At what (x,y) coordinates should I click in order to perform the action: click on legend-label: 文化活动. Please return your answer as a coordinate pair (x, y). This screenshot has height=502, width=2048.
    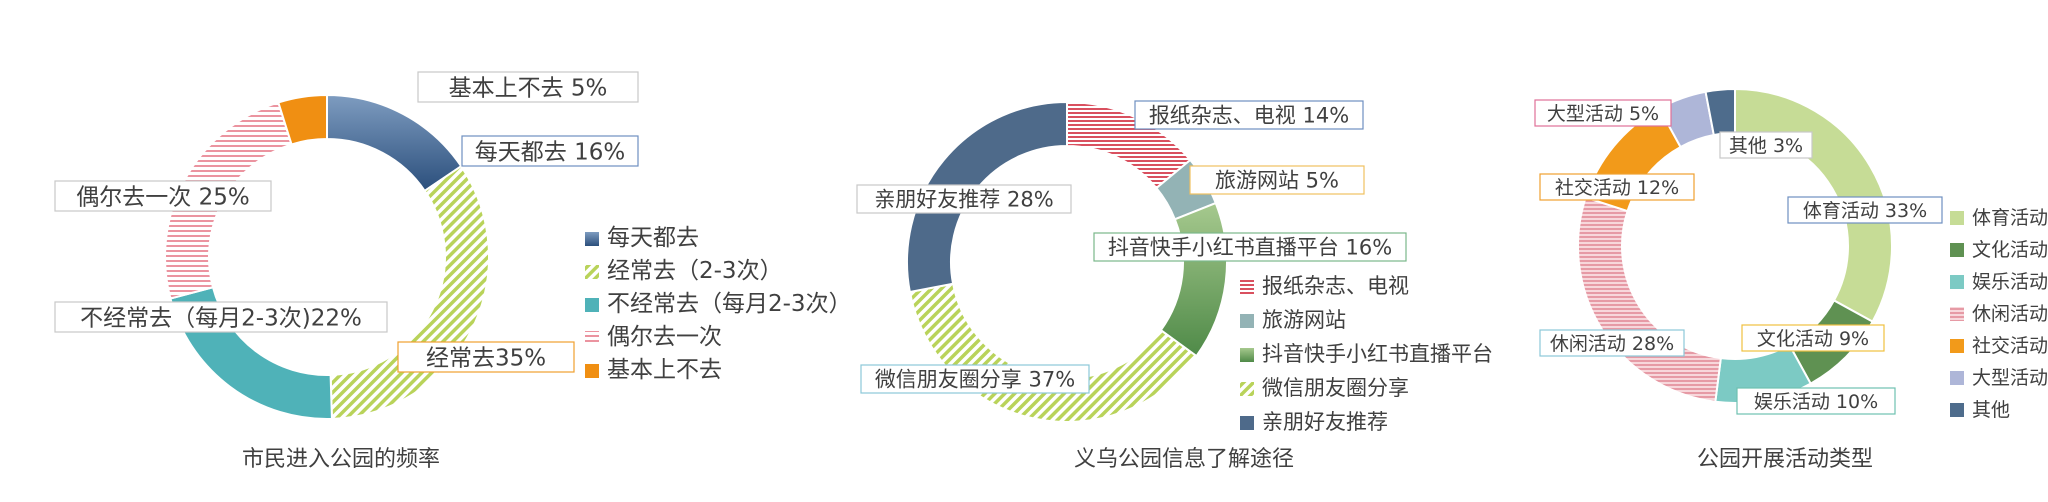
    Looking at the image, I should click on (2010, 250).